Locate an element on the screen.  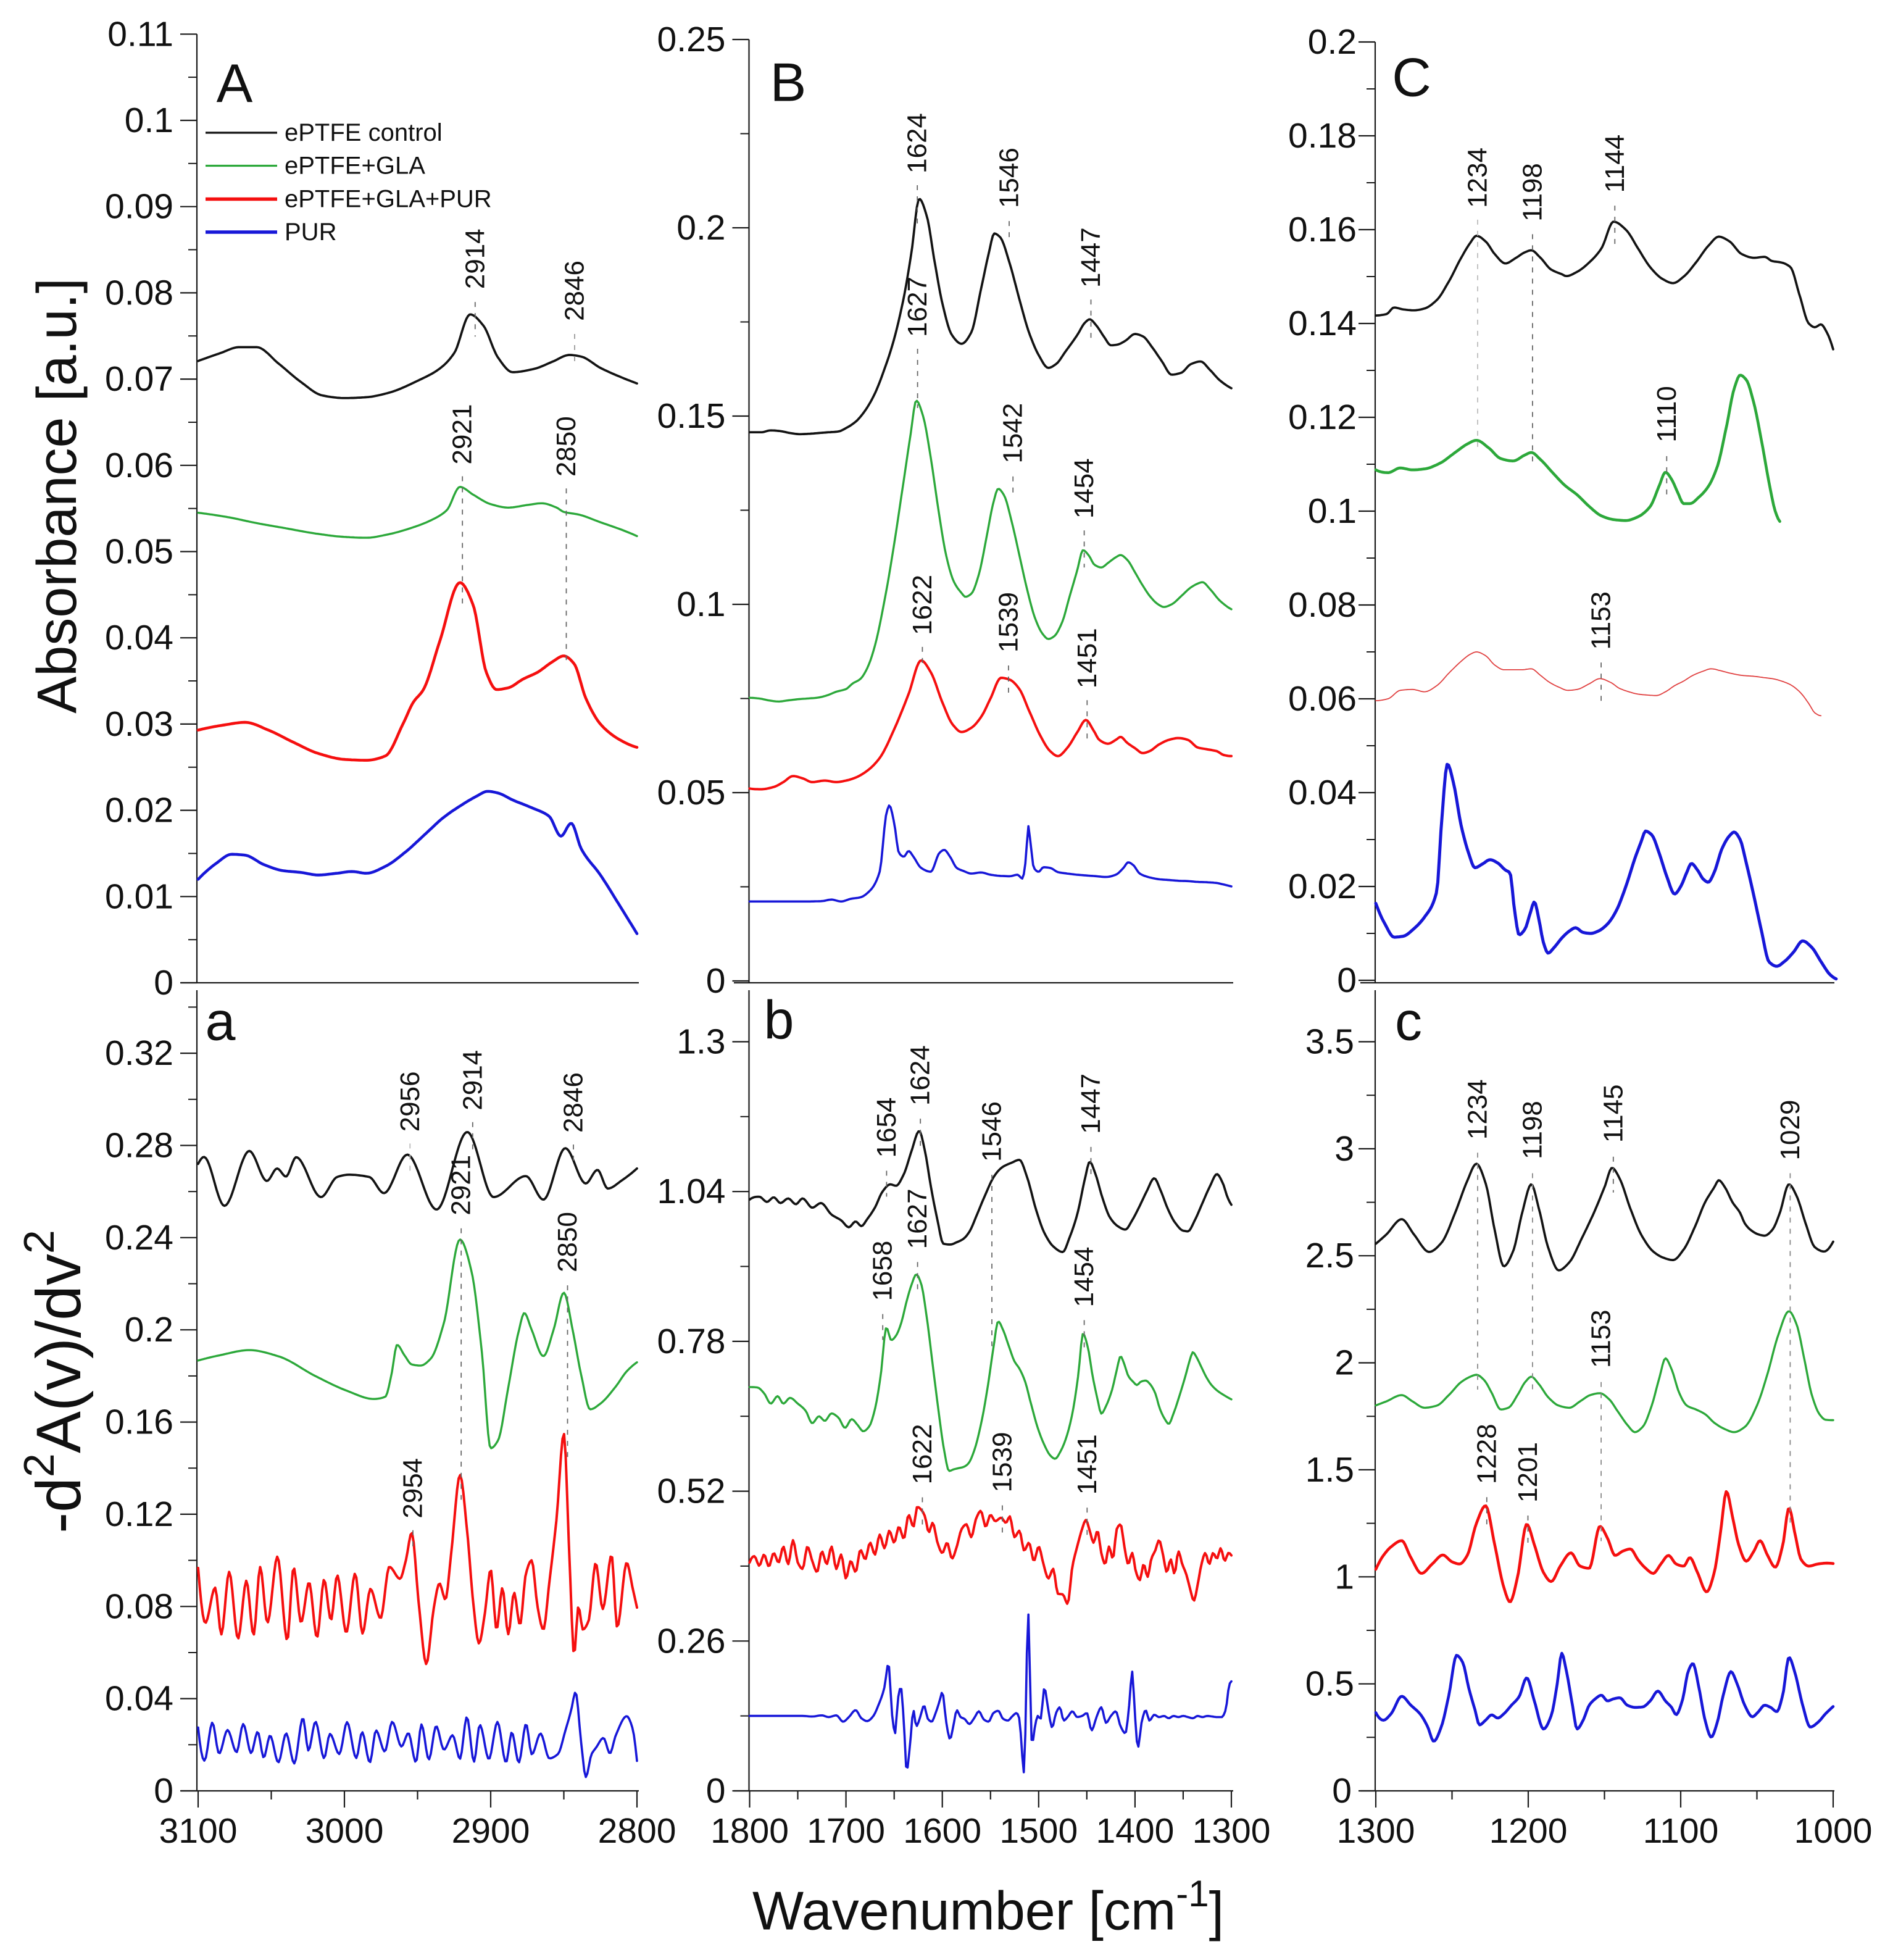
svg-text: 1500 is located at coordinates (1038, 1831).